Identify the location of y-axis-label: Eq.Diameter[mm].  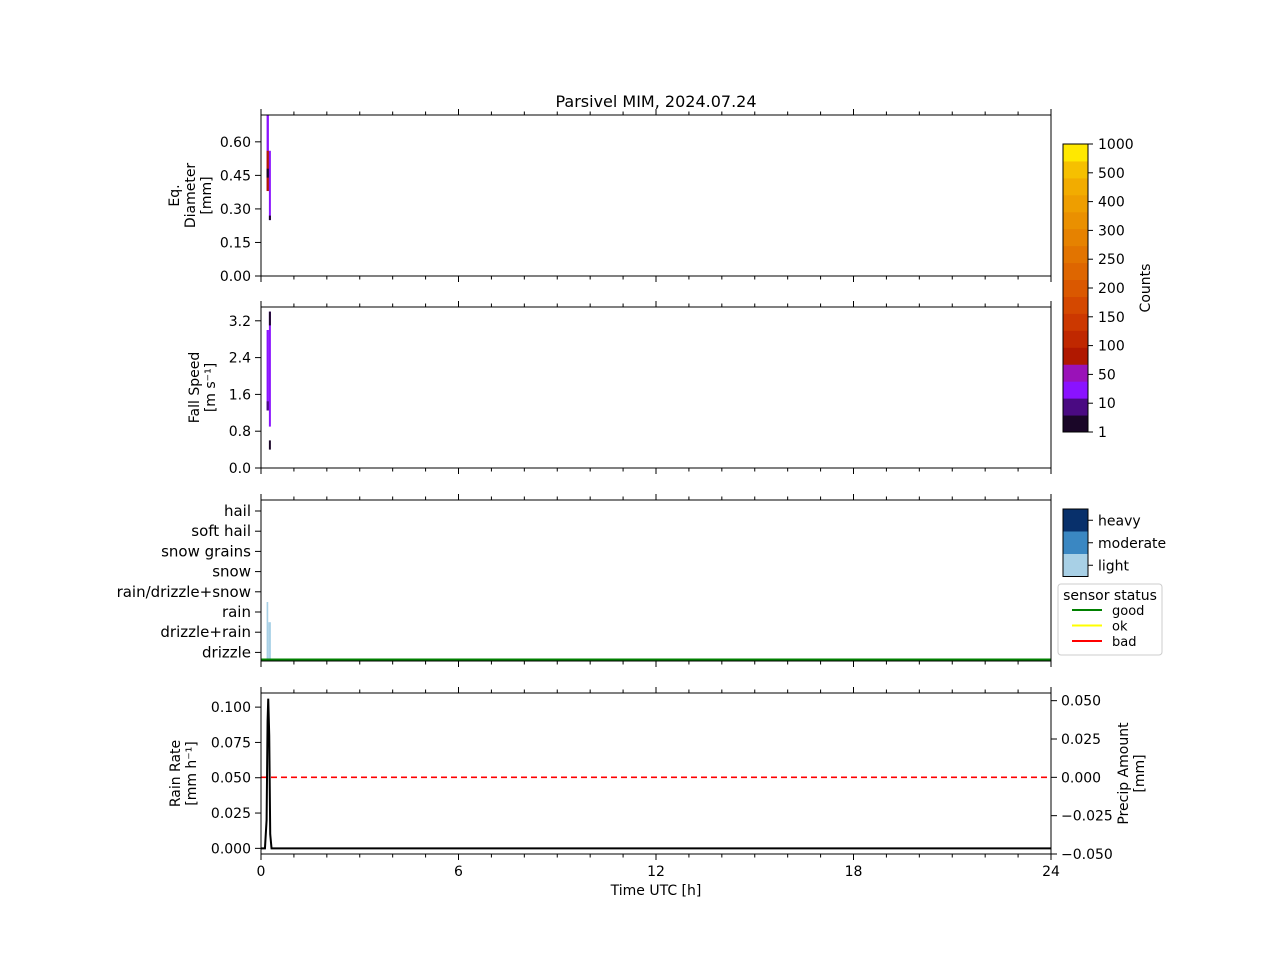
(191, 196).